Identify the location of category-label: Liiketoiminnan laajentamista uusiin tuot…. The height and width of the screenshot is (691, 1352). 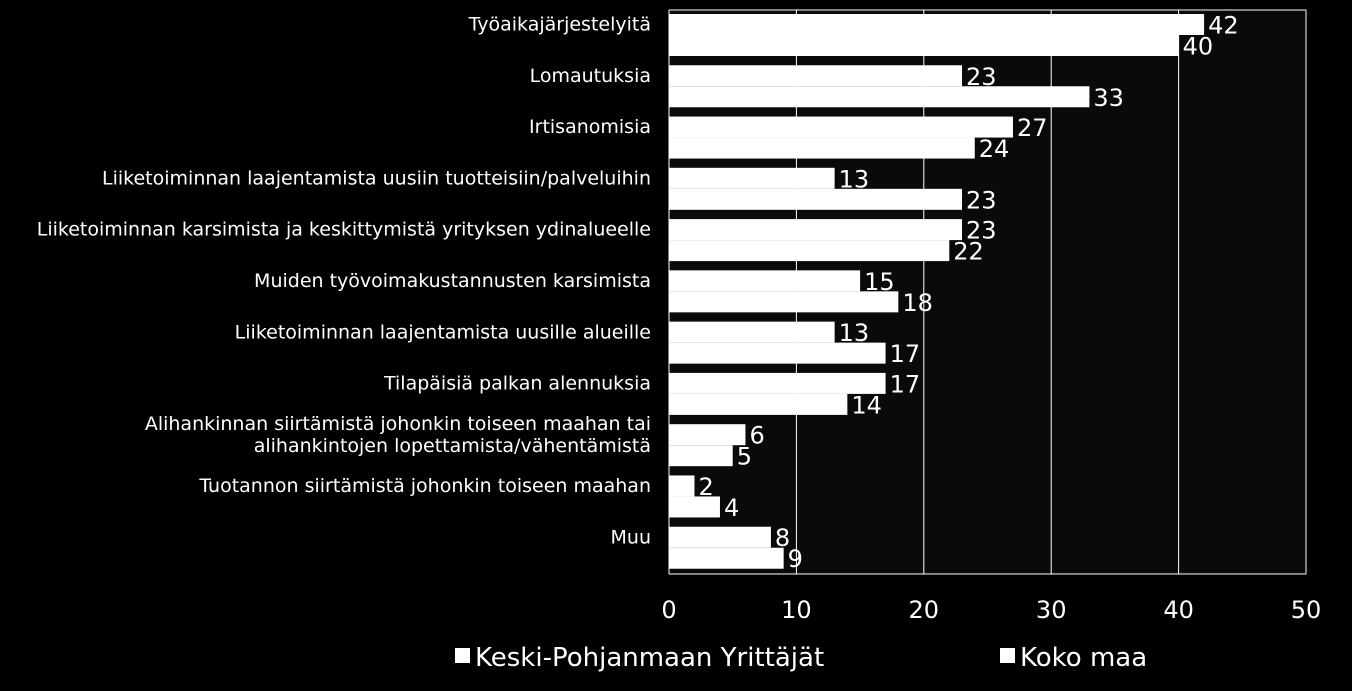
(376, 178).